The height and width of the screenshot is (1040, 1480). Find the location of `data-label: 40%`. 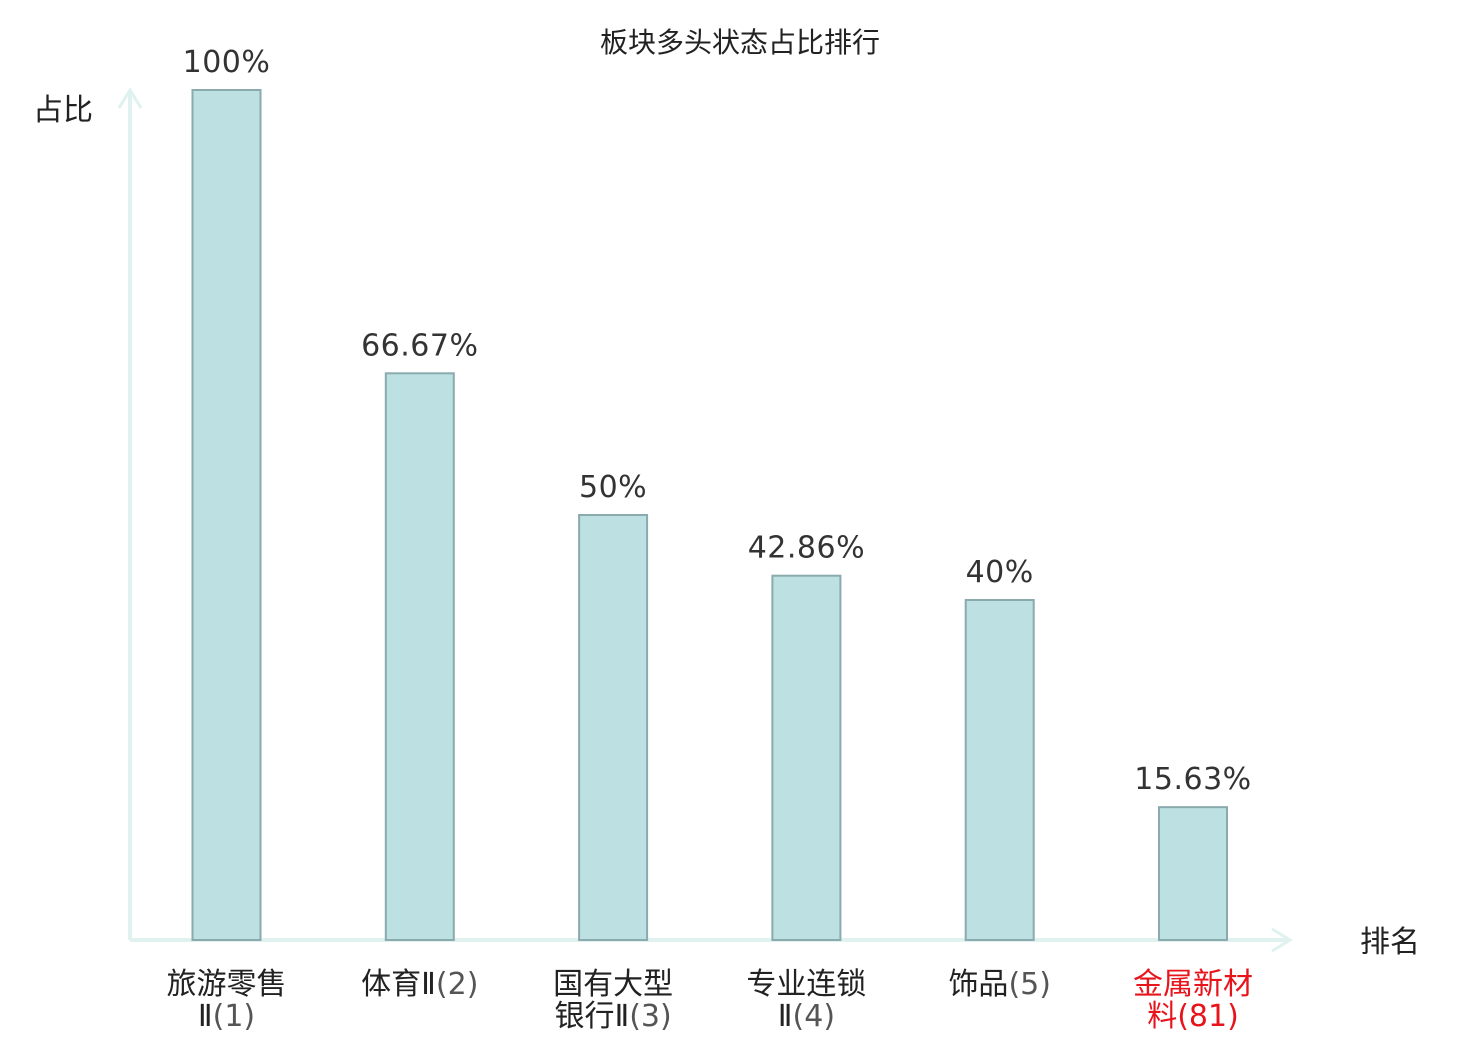

data-label: 40% is located at coordinates (1000, 572).